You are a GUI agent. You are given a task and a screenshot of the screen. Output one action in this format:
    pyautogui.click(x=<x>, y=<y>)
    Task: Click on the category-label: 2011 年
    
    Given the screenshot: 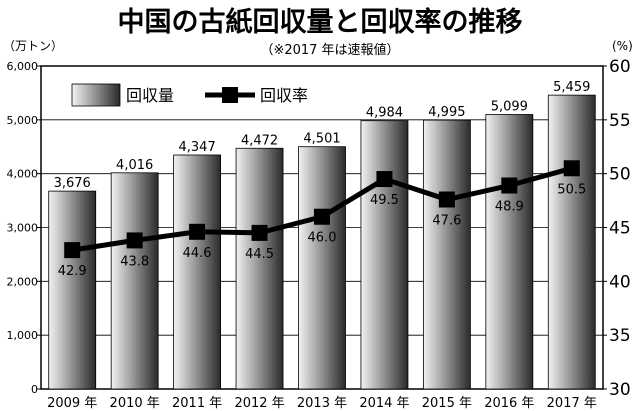 What is the action you would take?
    pyautogui.click(x=197, y=403)
    